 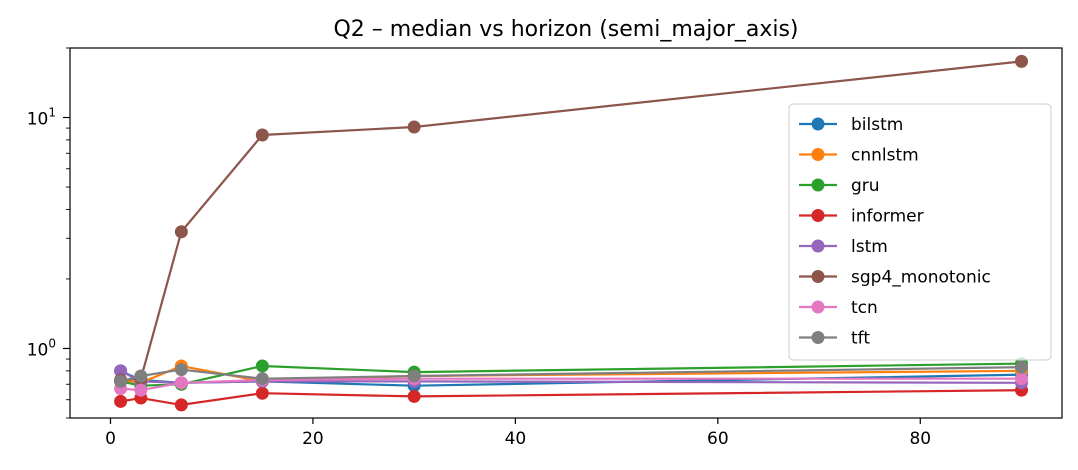 What do you see at coordinates (839, 186) in the screenshot?
I see `legend-item-gru: gru` at bounding box center [839, 186].